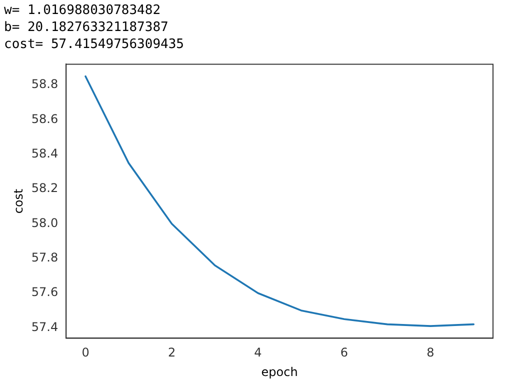 This screenshot has height=384, width=519. What do you see at coordinates (94, 44) in the screenshot?
I see `text: cost= 57.41549756309435` at bounding box center [94, 44].